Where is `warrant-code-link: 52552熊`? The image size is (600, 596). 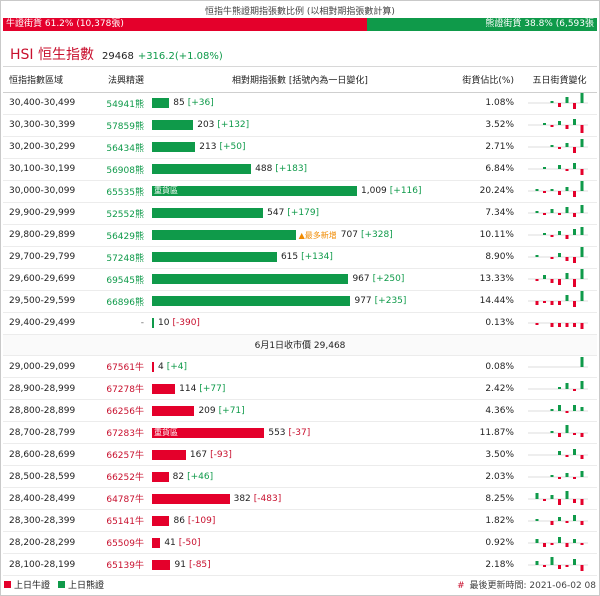 warrant-code-link: 52552熊 is located at coordinates (119, 213).